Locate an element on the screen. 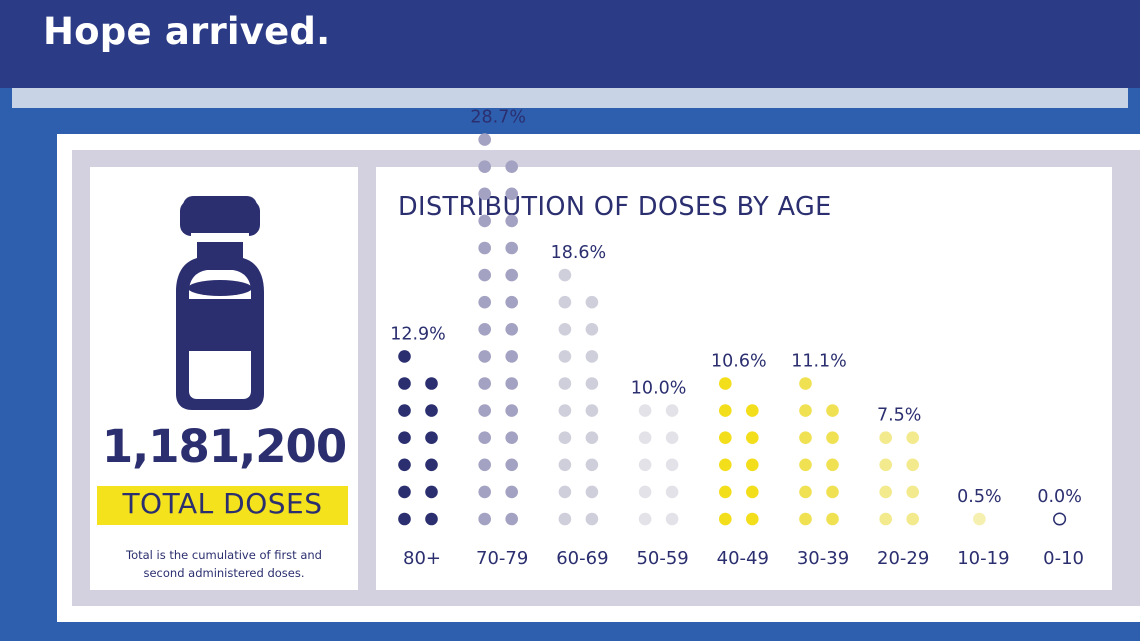  vaccine-vial-icon is located at coordinates (220, 306).